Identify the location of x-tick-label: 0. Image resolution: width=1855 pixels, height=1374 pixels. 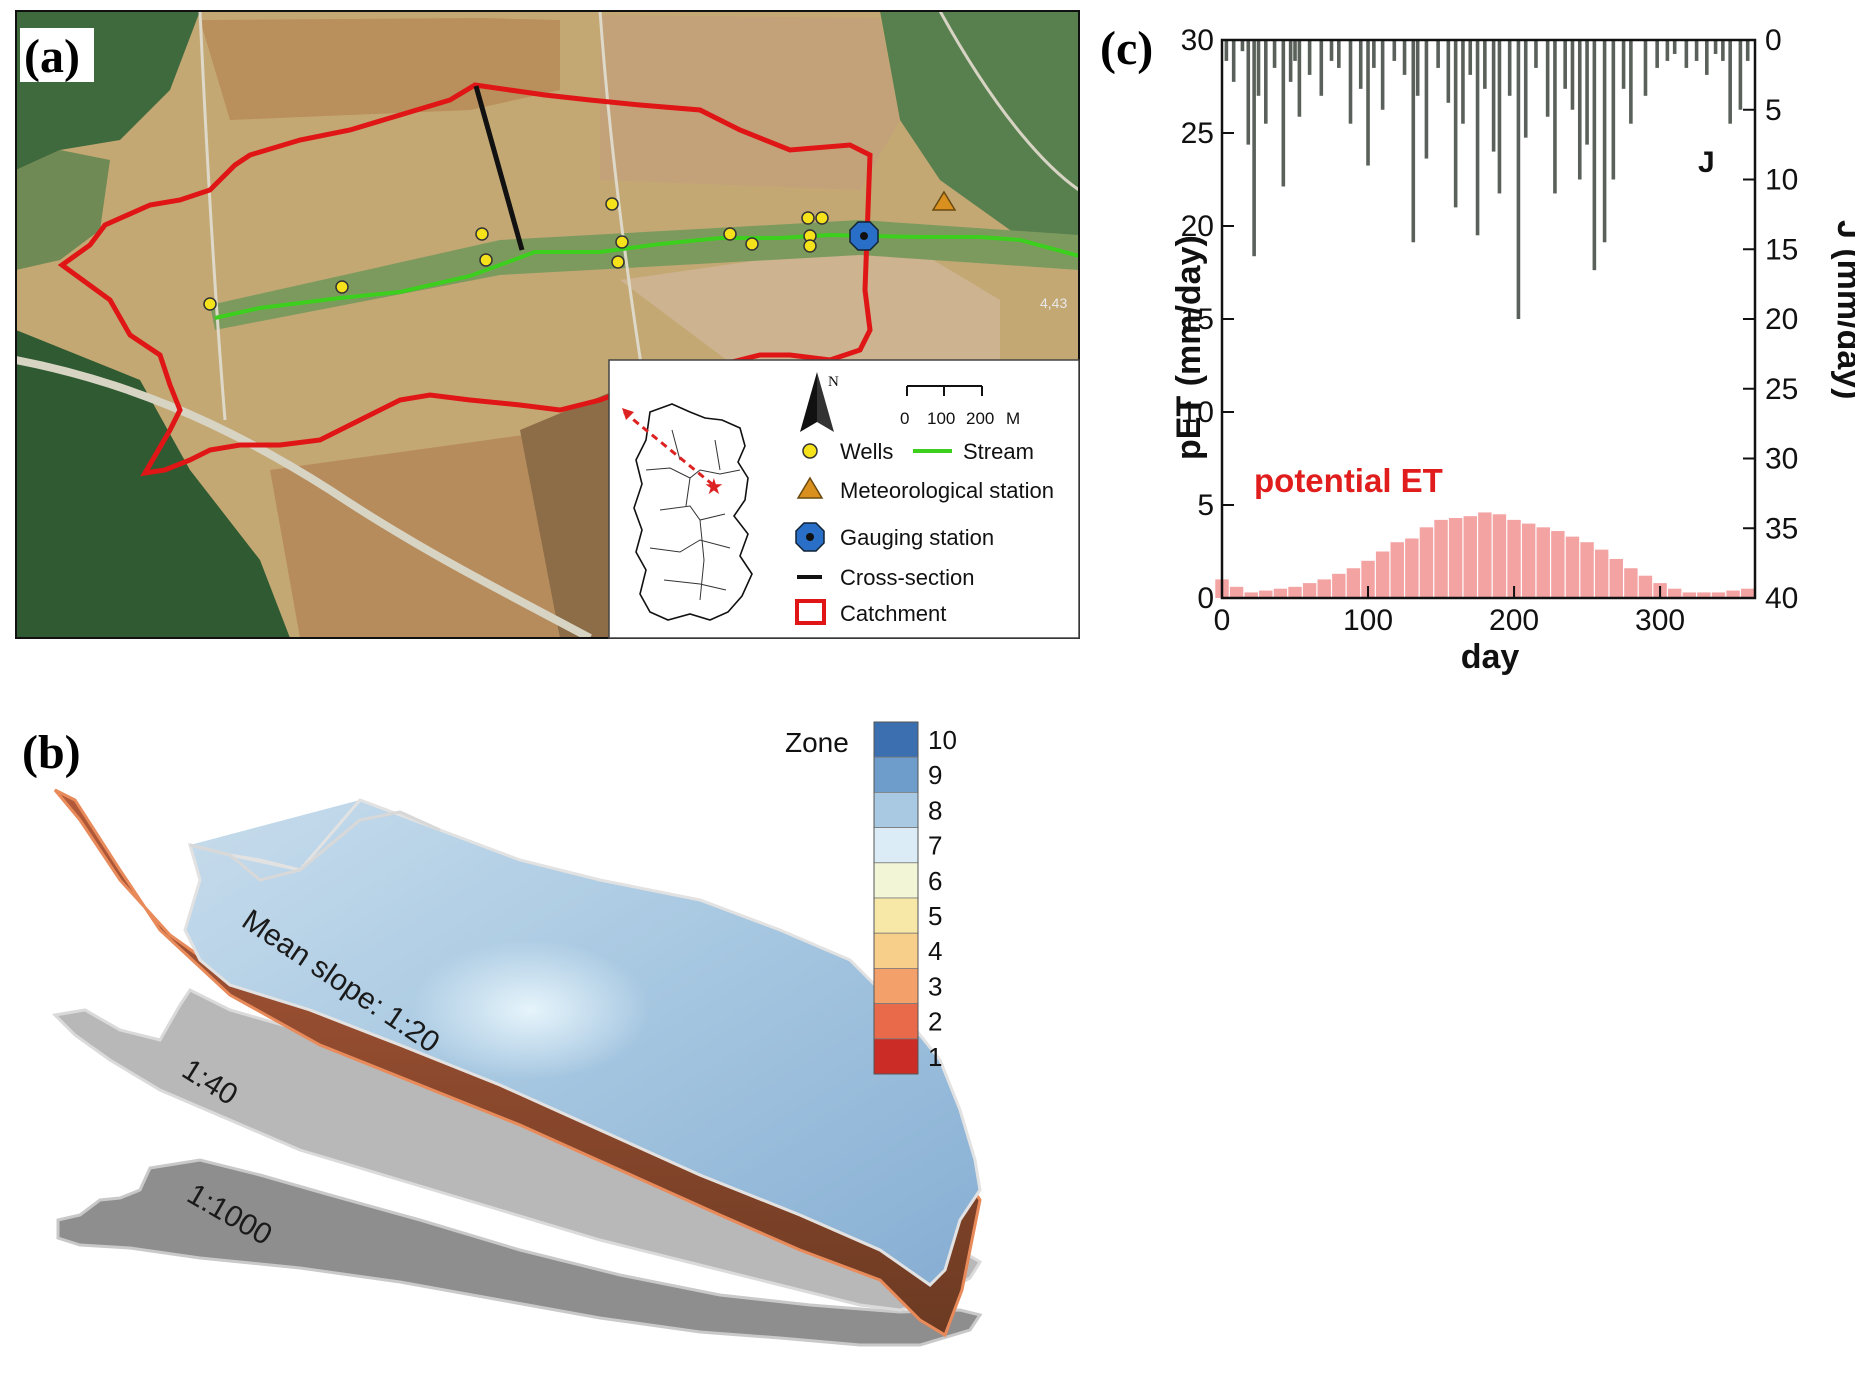
(1222, 620).